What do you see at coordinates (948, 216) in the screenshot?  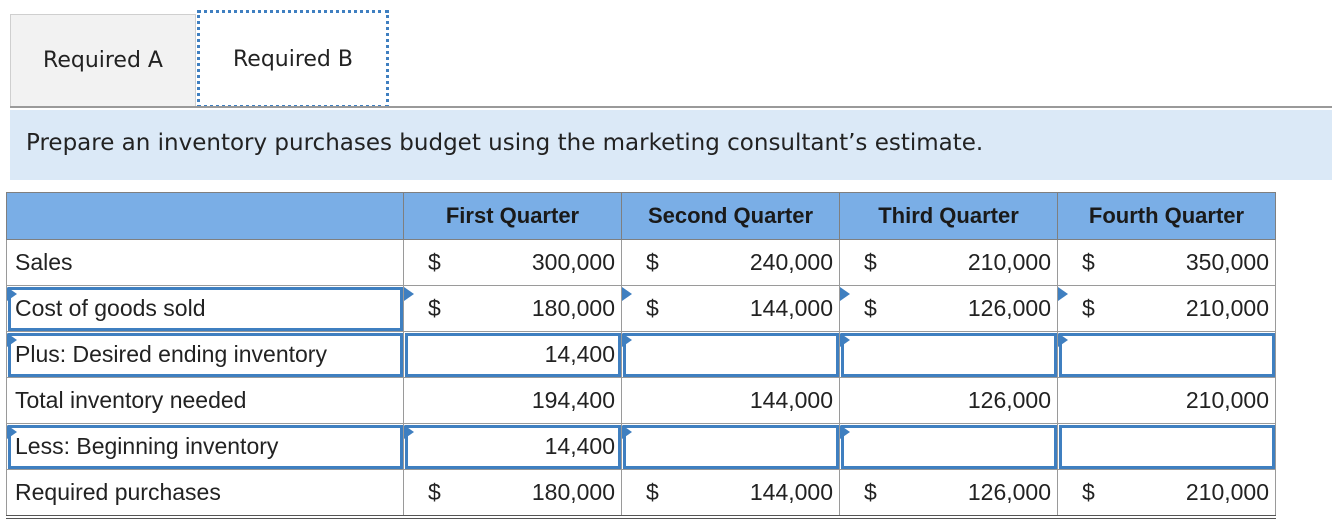 I see `header-third-quarter: Third Quarter` at bounding box center [948, 216].